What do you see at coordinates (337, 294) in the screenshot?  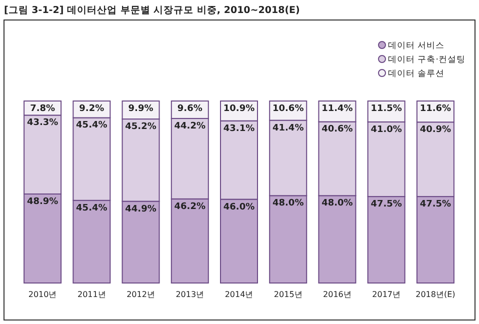 I see `x-tick-label: 2016년` at bounding box center [337, 294].